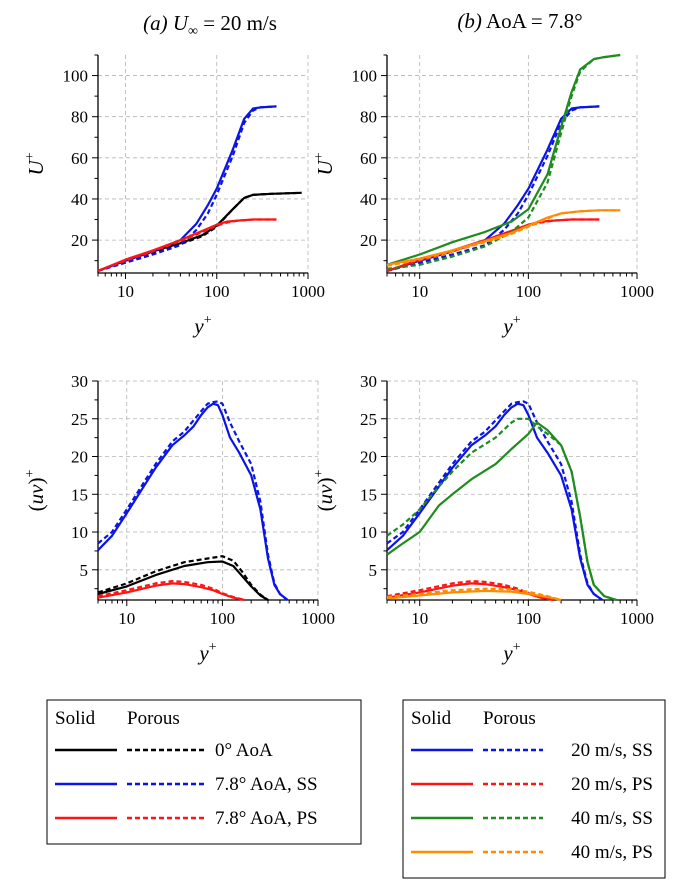 The width and height of the screenshot is (678, 881). What do you see at coordinates (519, 21) in the screenshot?
I see `panel-title-b: (b) AoA = 7.8°` at bounding box center [519, 21].